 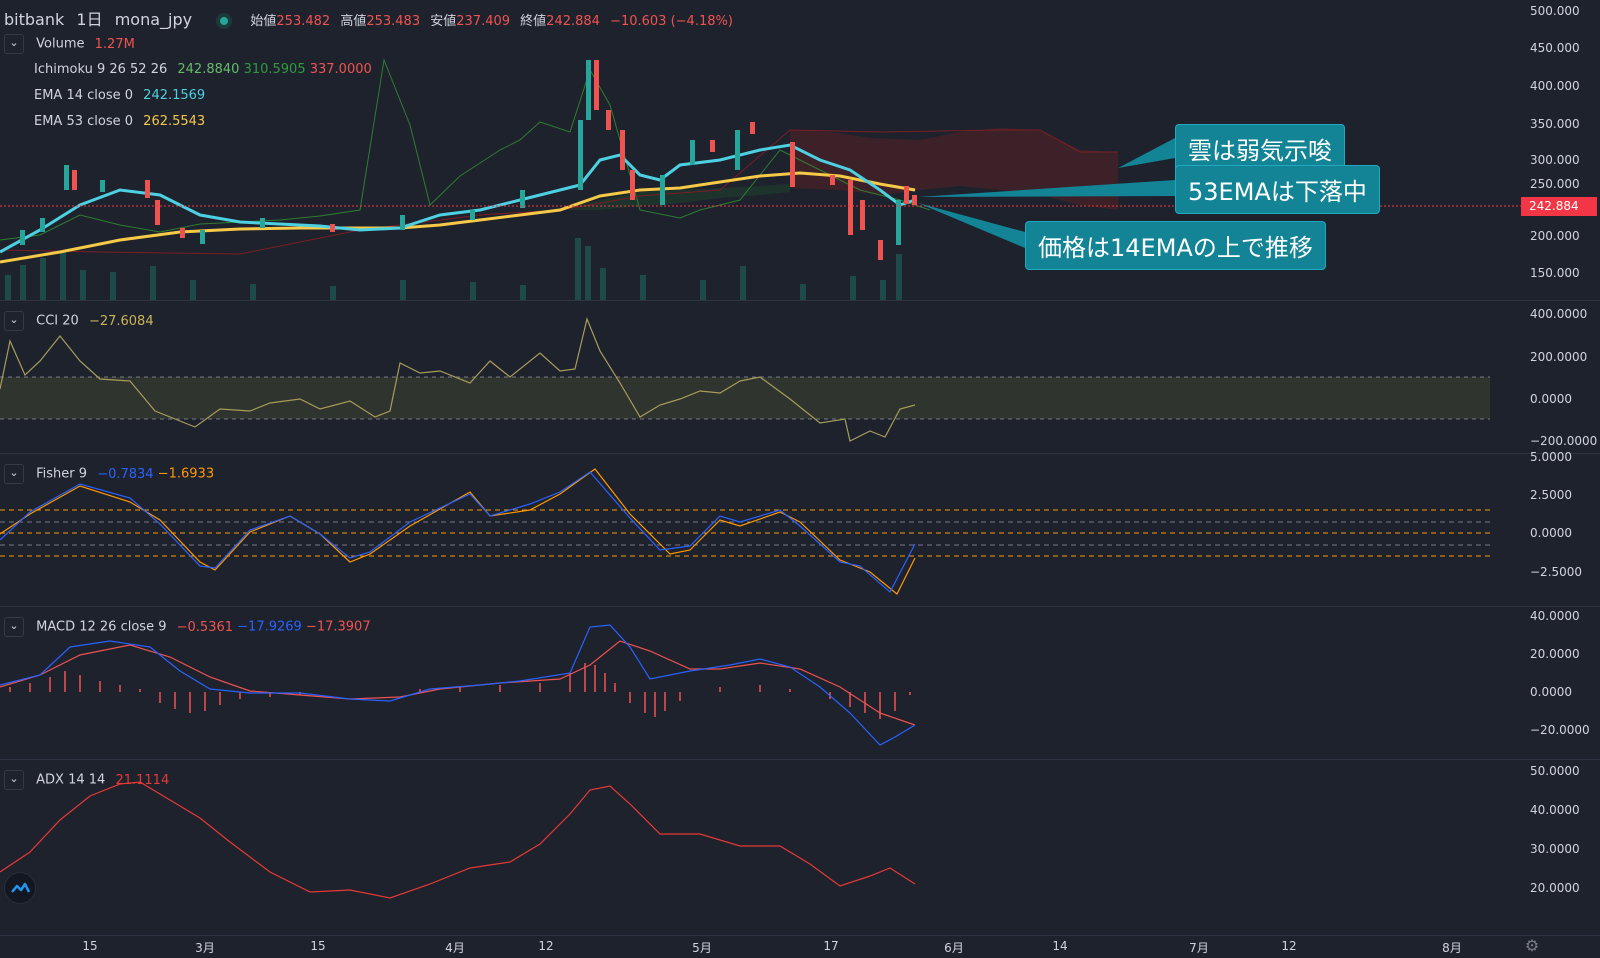 What do you see at coordinates (89, 19) in the screenshot?
I see `interval-label: 1日` at bounding box center [89, 19].